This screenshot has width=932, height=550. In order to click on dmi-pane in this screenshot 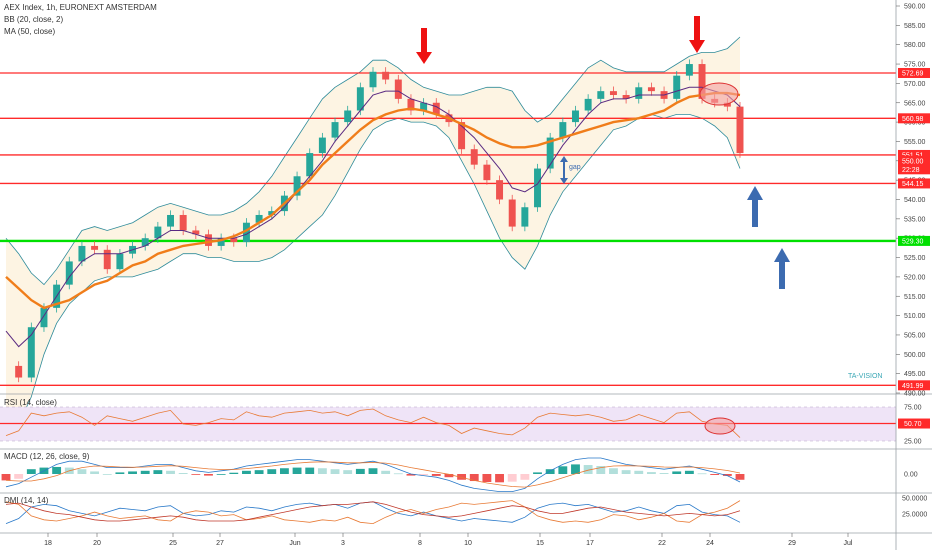, I will do `click(373, 512)`.